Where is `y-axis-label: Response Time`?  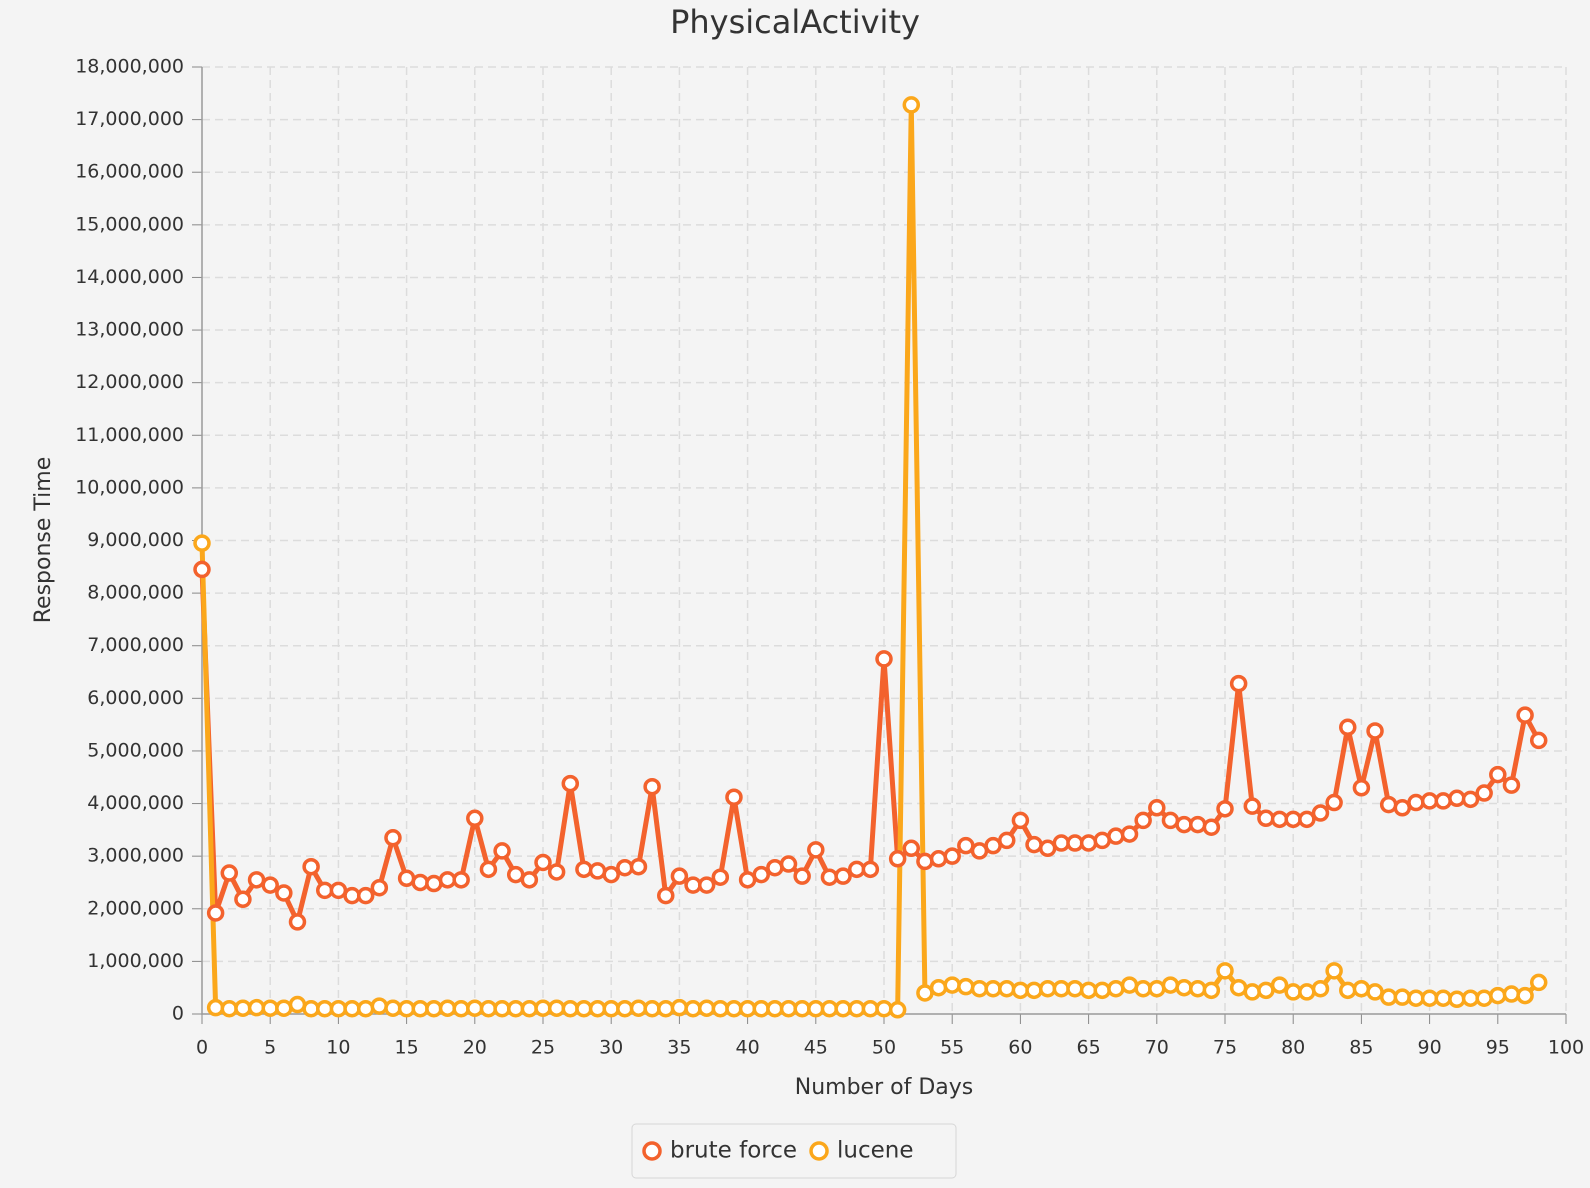
y-axis-label: Response Time is located at coordinates (43, 540).